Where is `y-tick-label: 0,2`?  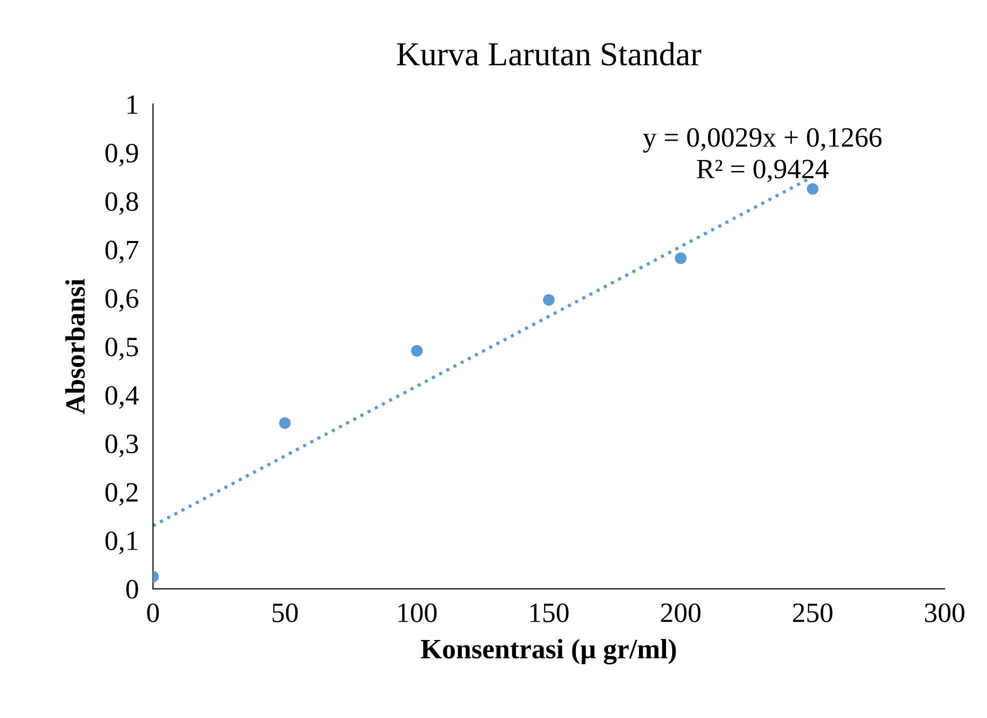 y-tick-label: 0,2 is located at coordinates (121, 494).